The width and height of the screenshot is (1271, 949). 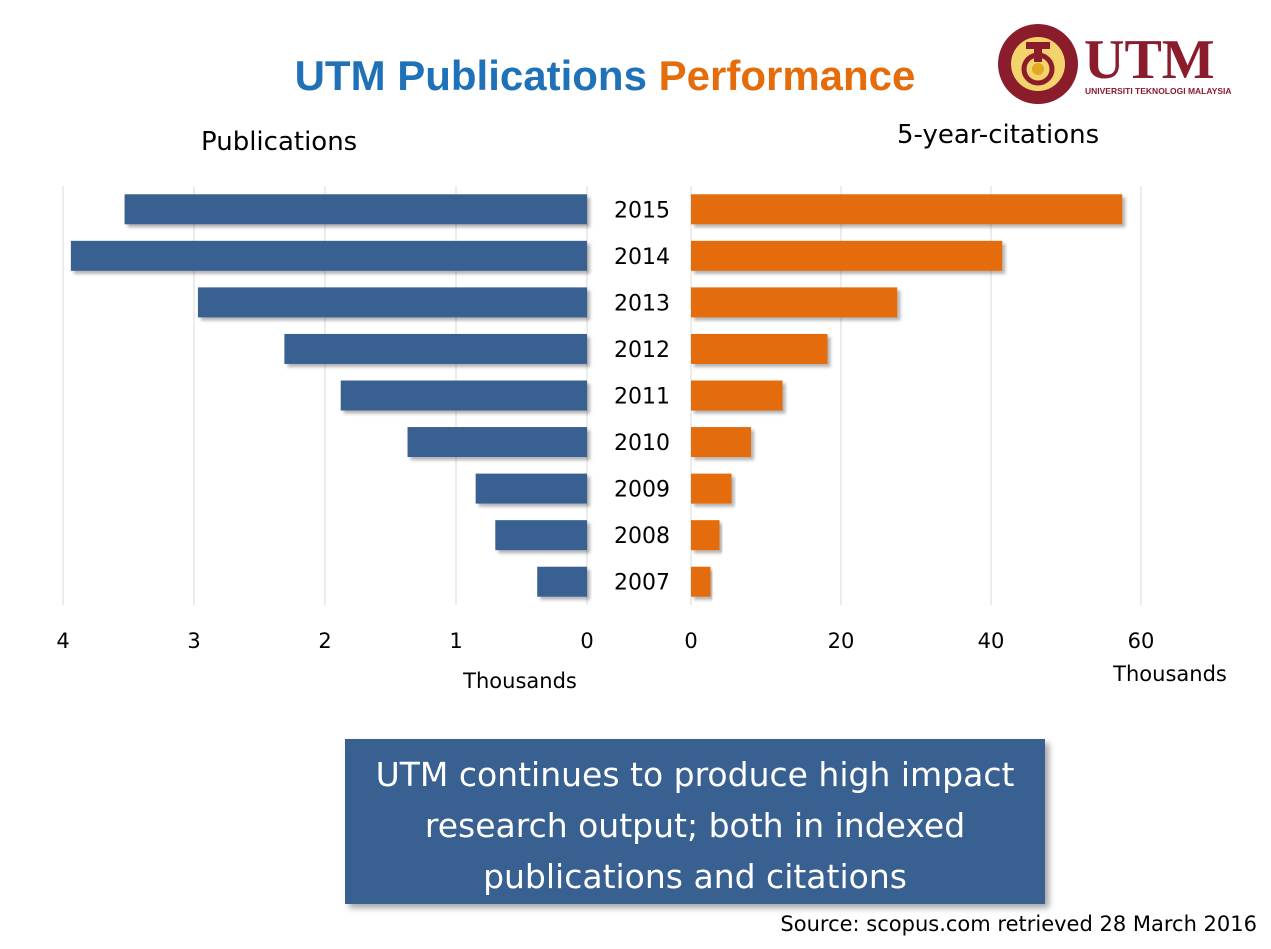 What do you see at coordinates (642, 536) in the screenshot?
I see `year-category-label: 2008` at bounding box center [642, 536].